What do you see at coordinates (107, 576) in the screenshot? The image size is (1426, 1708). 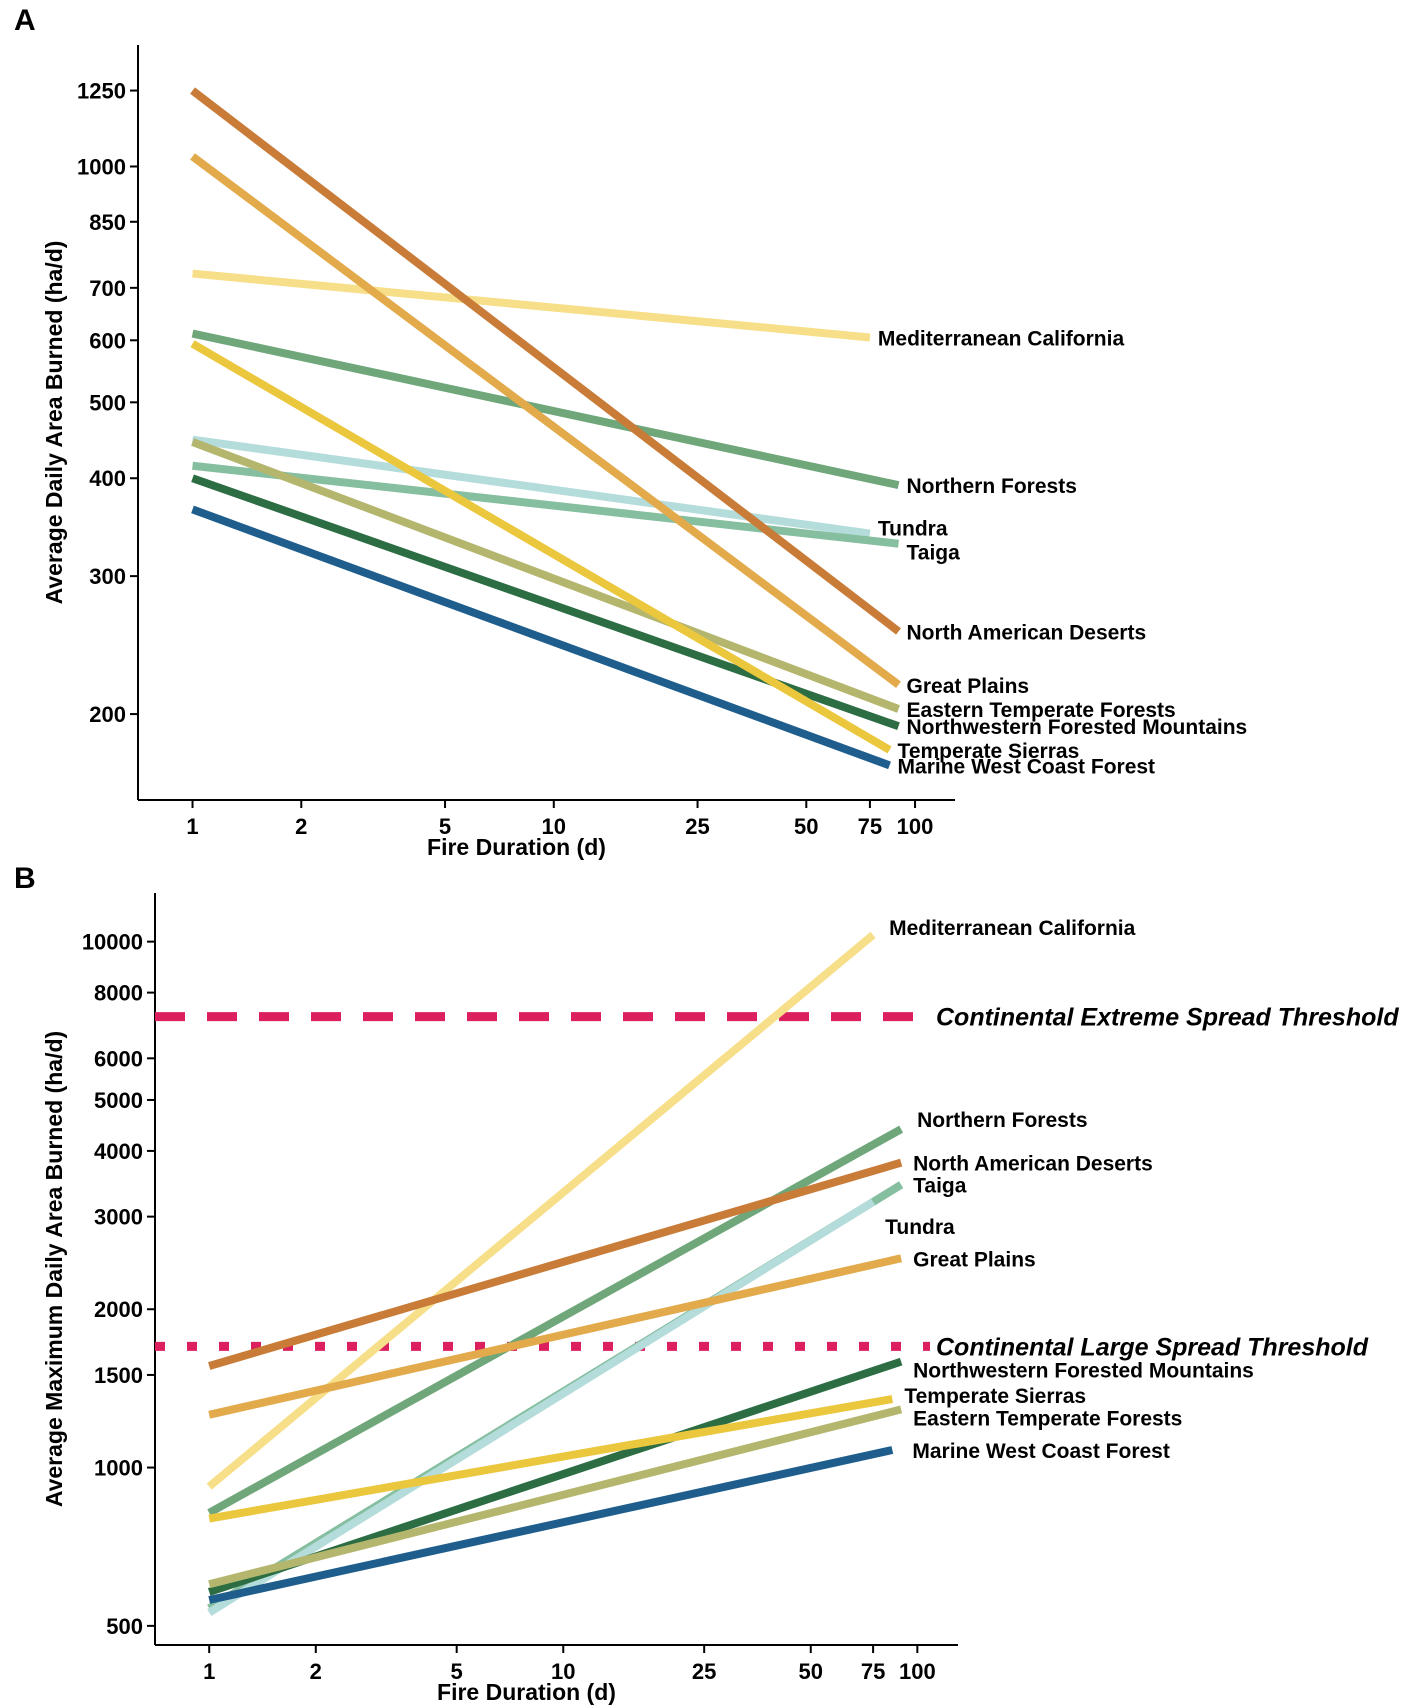 I see `panel-a-y-tick-label-300: 300` at bounding box center [107, 576].